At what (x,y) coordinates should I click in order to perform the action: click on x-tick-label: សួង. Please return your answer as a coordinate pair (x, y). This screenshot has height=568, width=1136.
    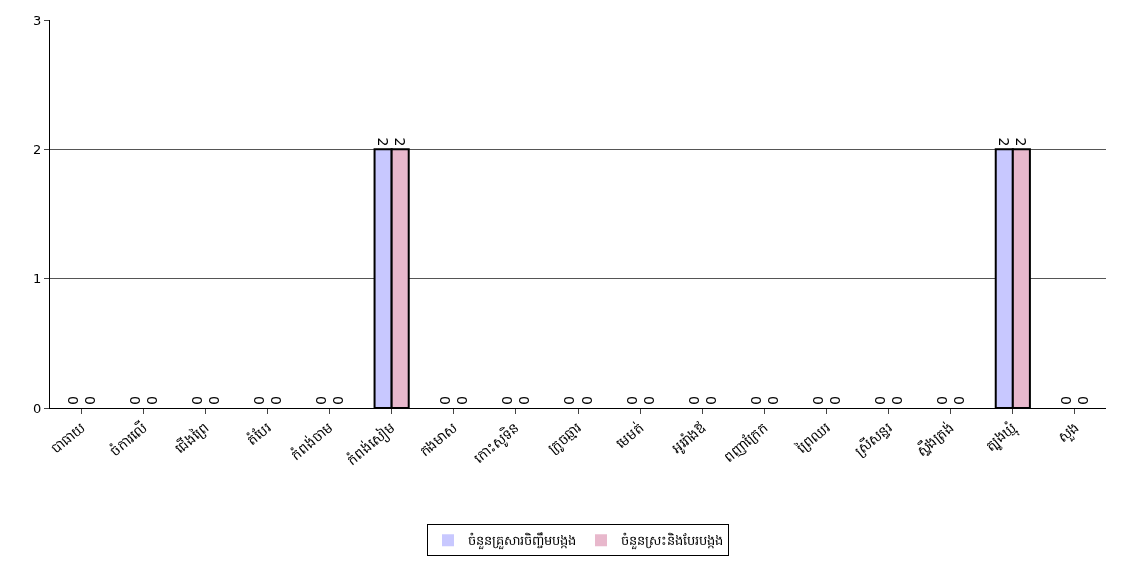
    Looking at the image, I should click on (1068, 433).